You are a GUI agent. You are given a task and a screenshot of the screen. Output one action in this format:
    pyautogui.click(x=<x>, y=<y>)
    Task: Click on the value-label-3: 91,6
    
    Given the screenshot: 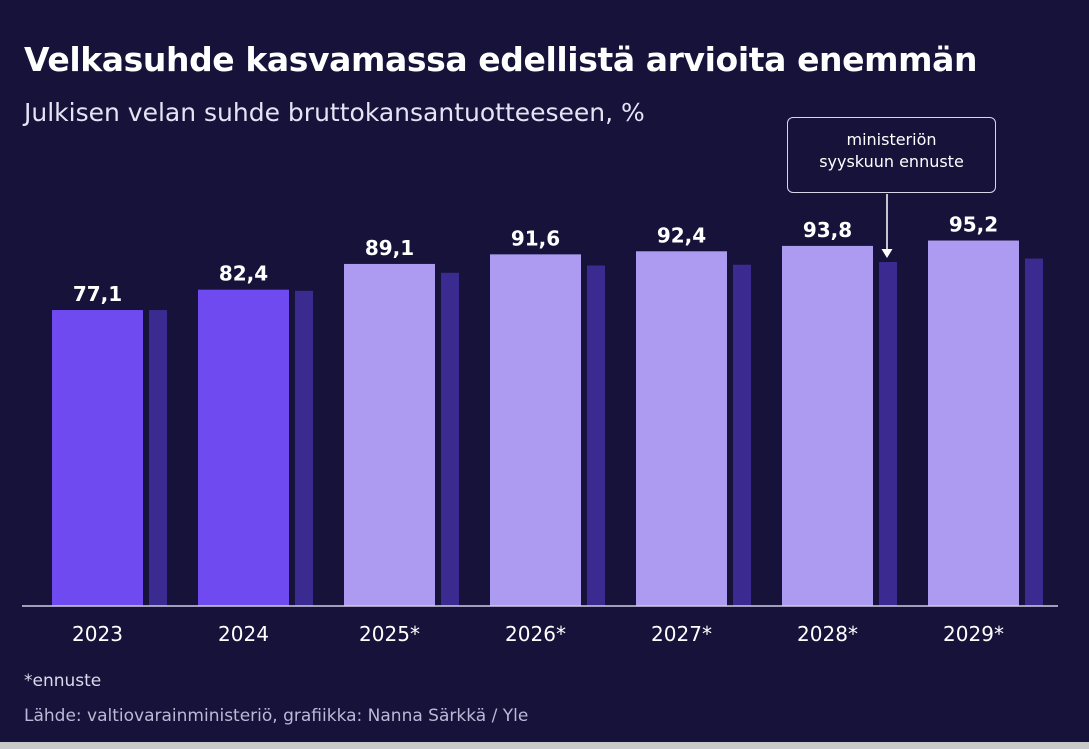 What is the action you would take?
    pyautogui.click(x=535, y=238)
    